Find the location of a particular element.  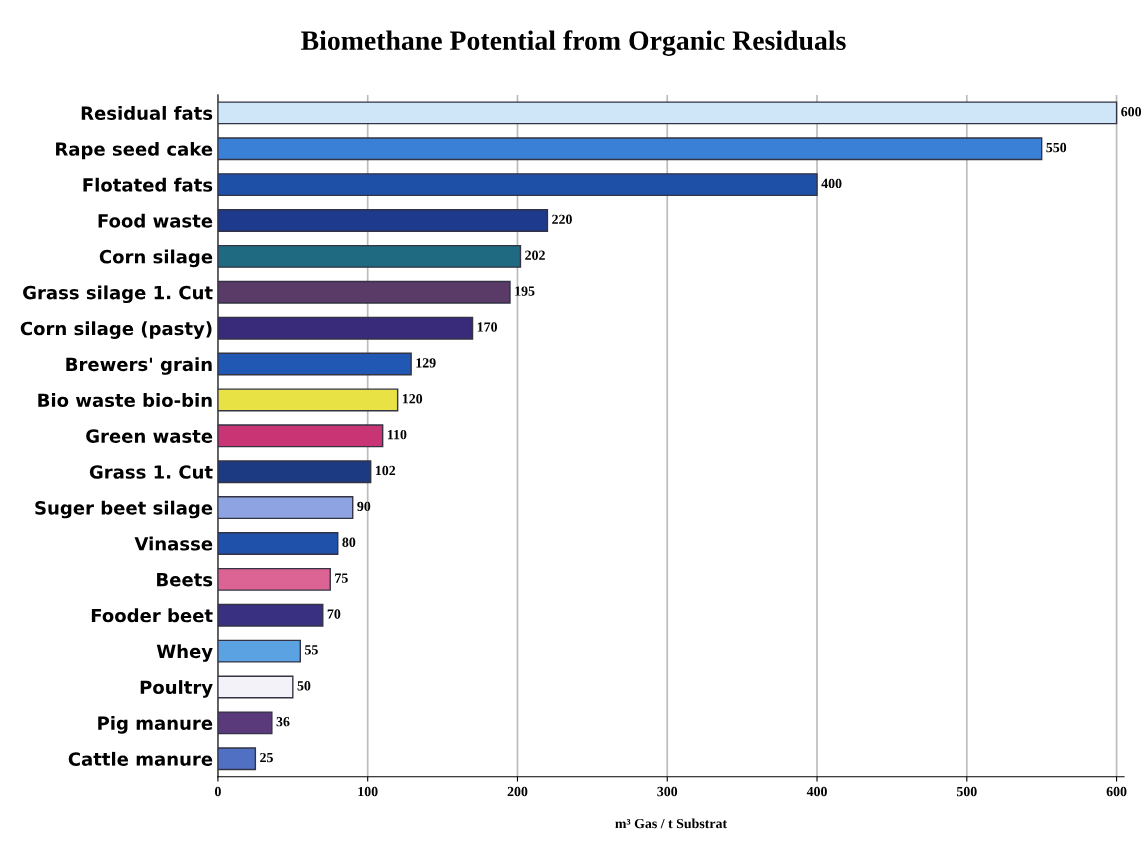

y-tick-label: Pig manure is located at coordinates (155, 725).